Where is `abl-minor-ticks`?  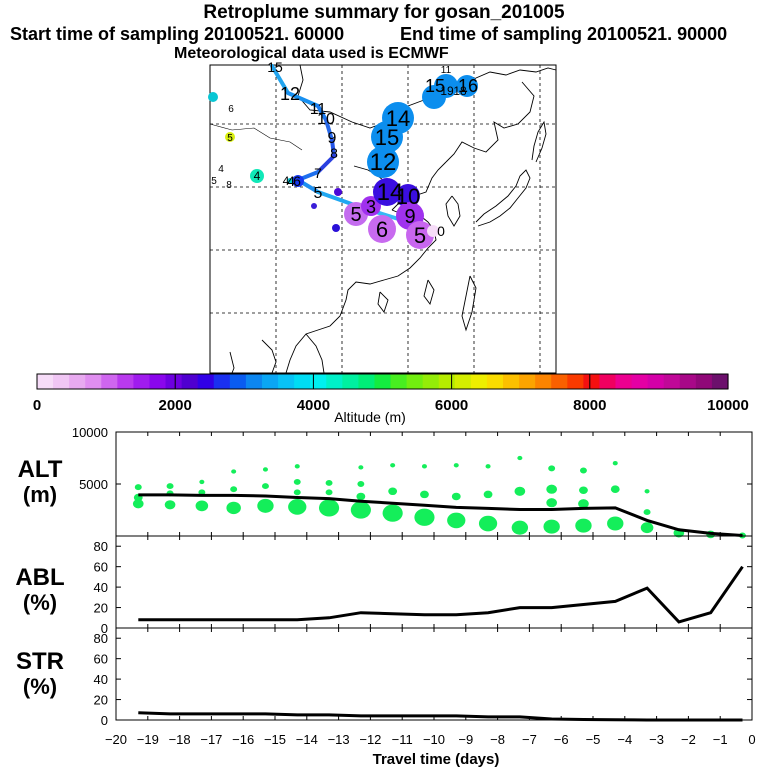
abl-minor-ticks is located at coordinates (434, 582).